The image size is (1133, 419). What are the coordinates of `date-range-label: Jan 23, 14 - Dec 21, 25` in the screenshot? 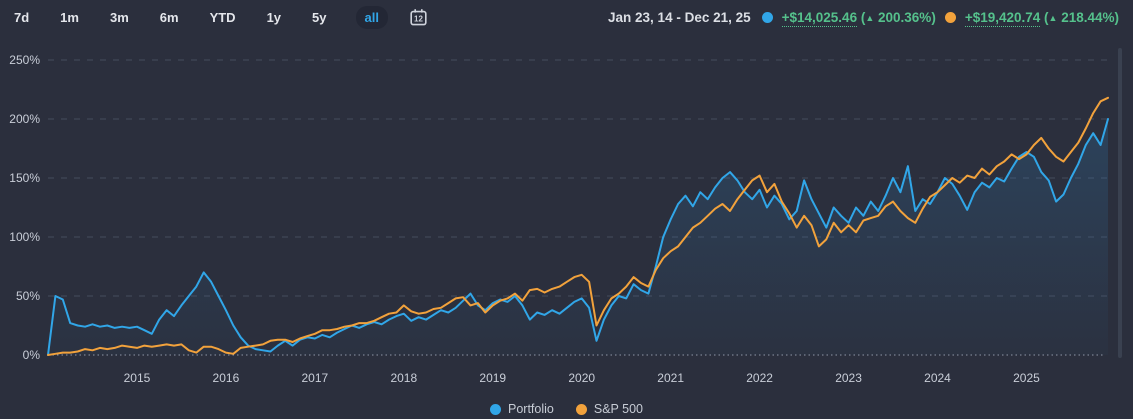 It's located at (679, 17).